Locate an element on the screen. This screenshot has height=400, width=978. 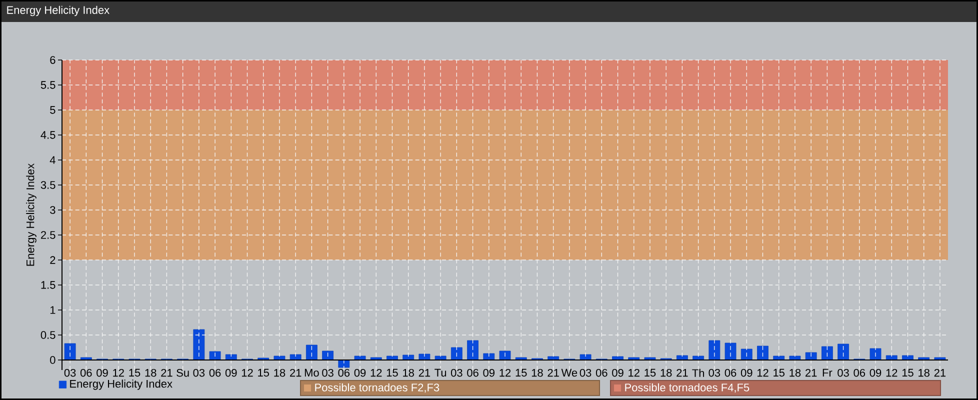
x-tick-label: Su is located at coordinates (182, 372).